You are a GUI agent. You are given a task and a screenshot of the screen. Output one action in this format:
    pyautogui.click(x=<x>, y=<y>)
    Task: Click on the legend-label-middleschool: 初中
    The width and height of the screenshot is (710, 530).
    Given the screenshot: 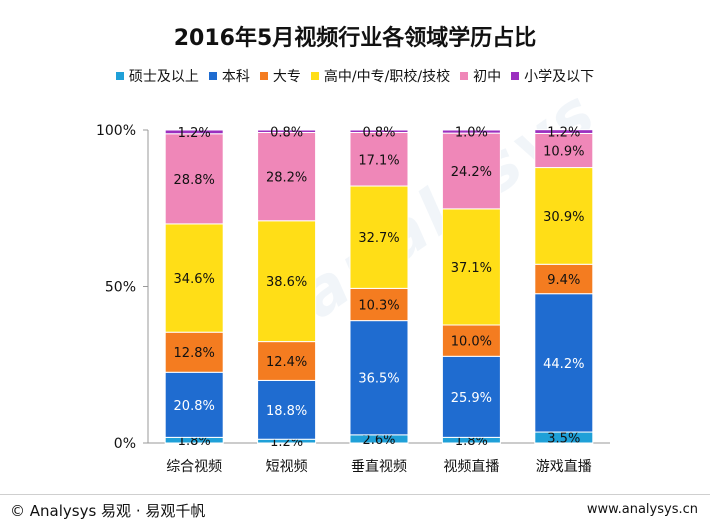 What is the action you would take?
    pyautogui.click(x=487, y=77)
    